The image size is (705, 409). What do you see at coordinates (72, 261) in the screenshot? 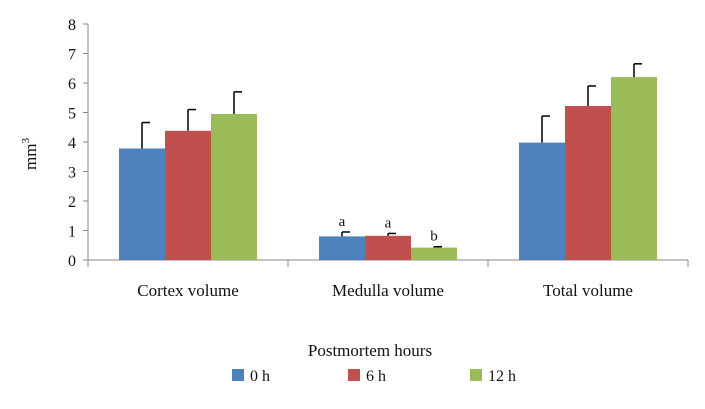
I see `y-tick-label: 0` at bounding box center [72, 261].